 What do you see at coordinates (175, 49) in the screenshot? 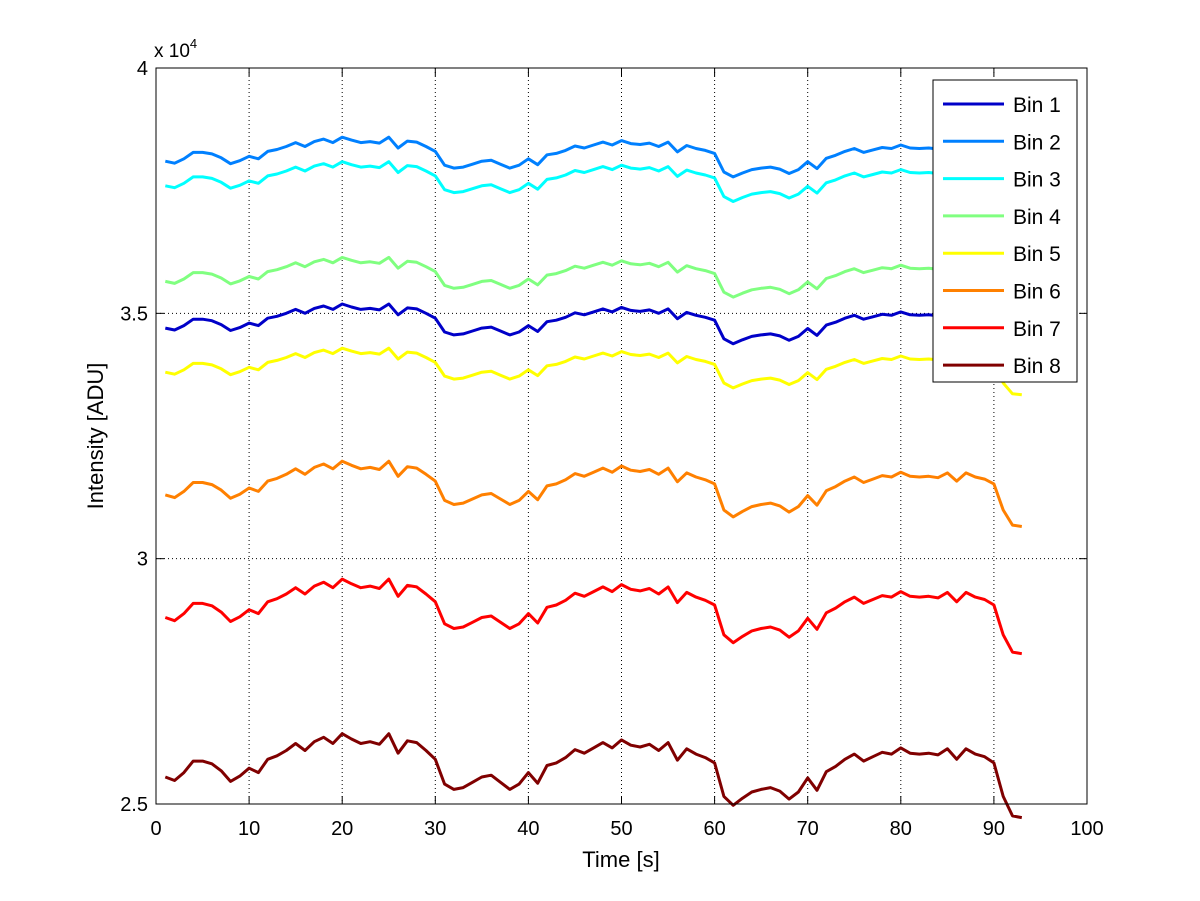
I see `y-exponent-label: x 104` at bounding box center [175, 49].